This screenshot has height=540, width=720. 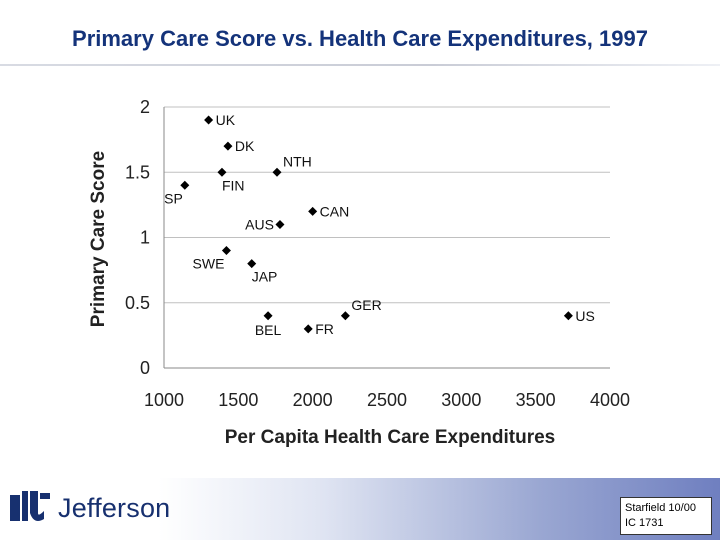 I want to click on y-axis-label: Primary Care Score, so click(x=98, y=239).